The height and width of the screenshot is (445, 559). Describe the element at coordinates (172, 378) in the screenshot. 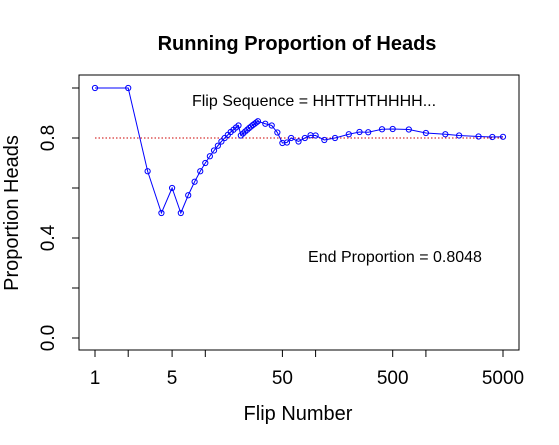

I see `x-tick-label: 5` at that location.